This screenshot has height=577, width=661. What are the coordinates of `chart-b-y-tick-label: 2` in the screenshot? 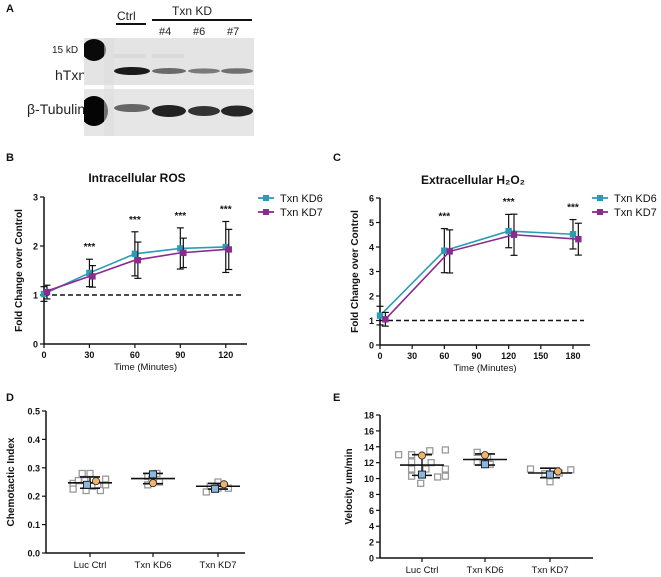 It's located at (35, 247).